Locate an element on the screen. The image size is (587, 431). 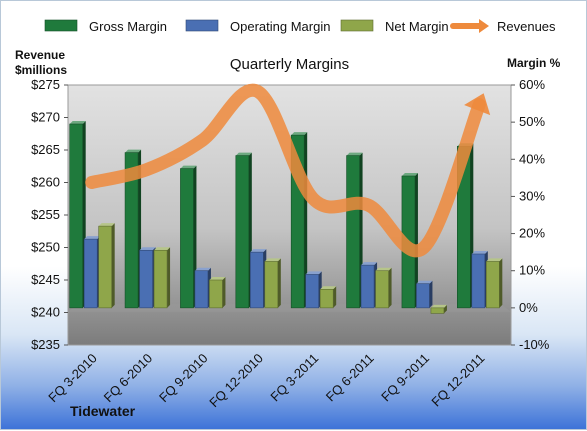
left-tick-label: $275 is located at coordinates (45, 84).